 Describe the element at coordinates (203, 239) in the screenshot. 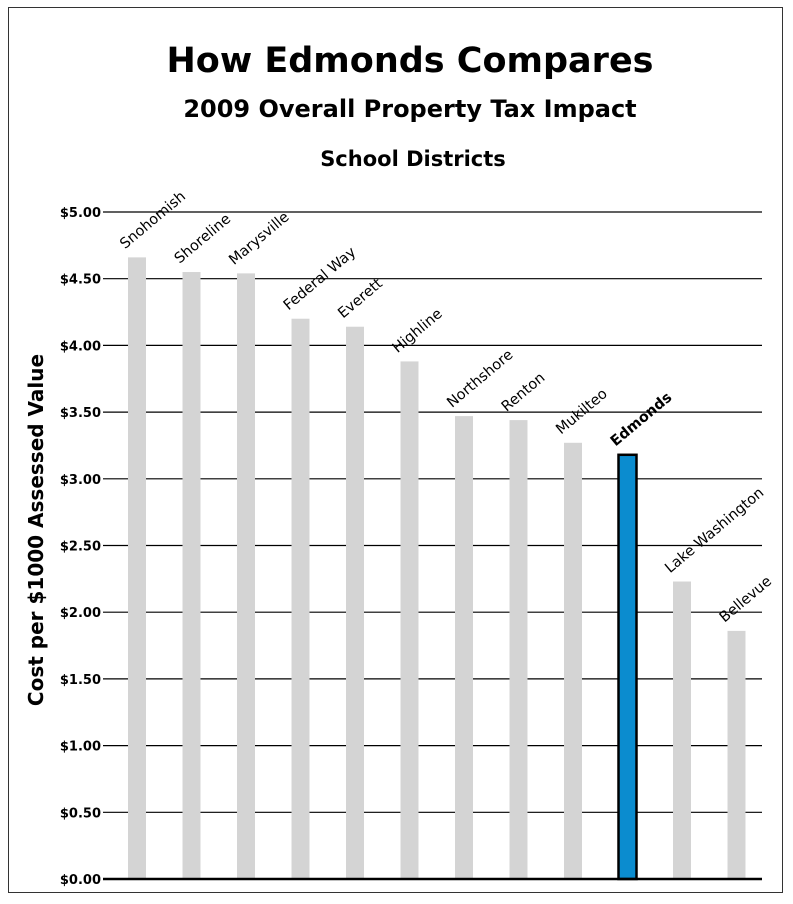

I see `category-label: Shoreline` at that location.